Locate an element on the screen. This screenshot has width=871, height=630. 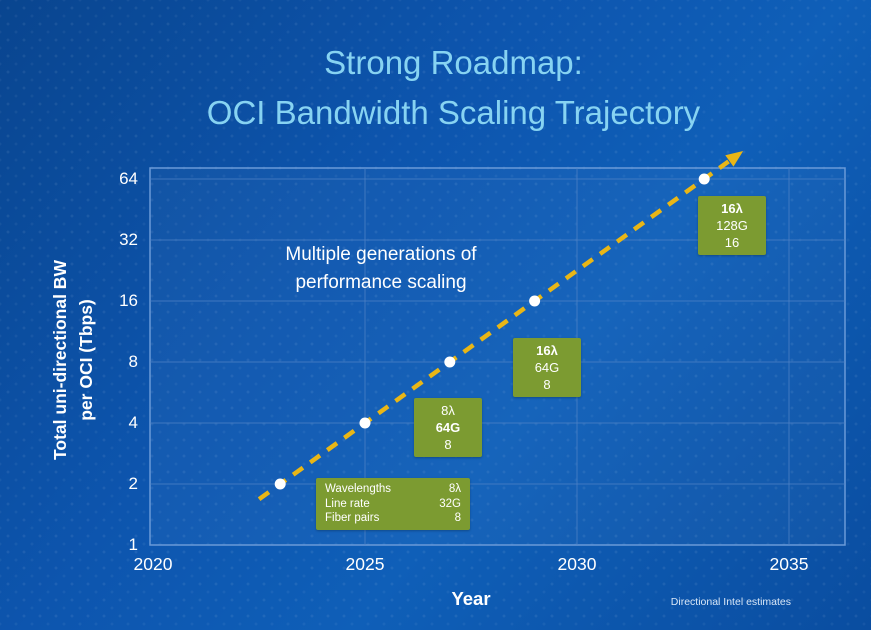
x-tick-label: 2025 is located at coordinates (365, 564).